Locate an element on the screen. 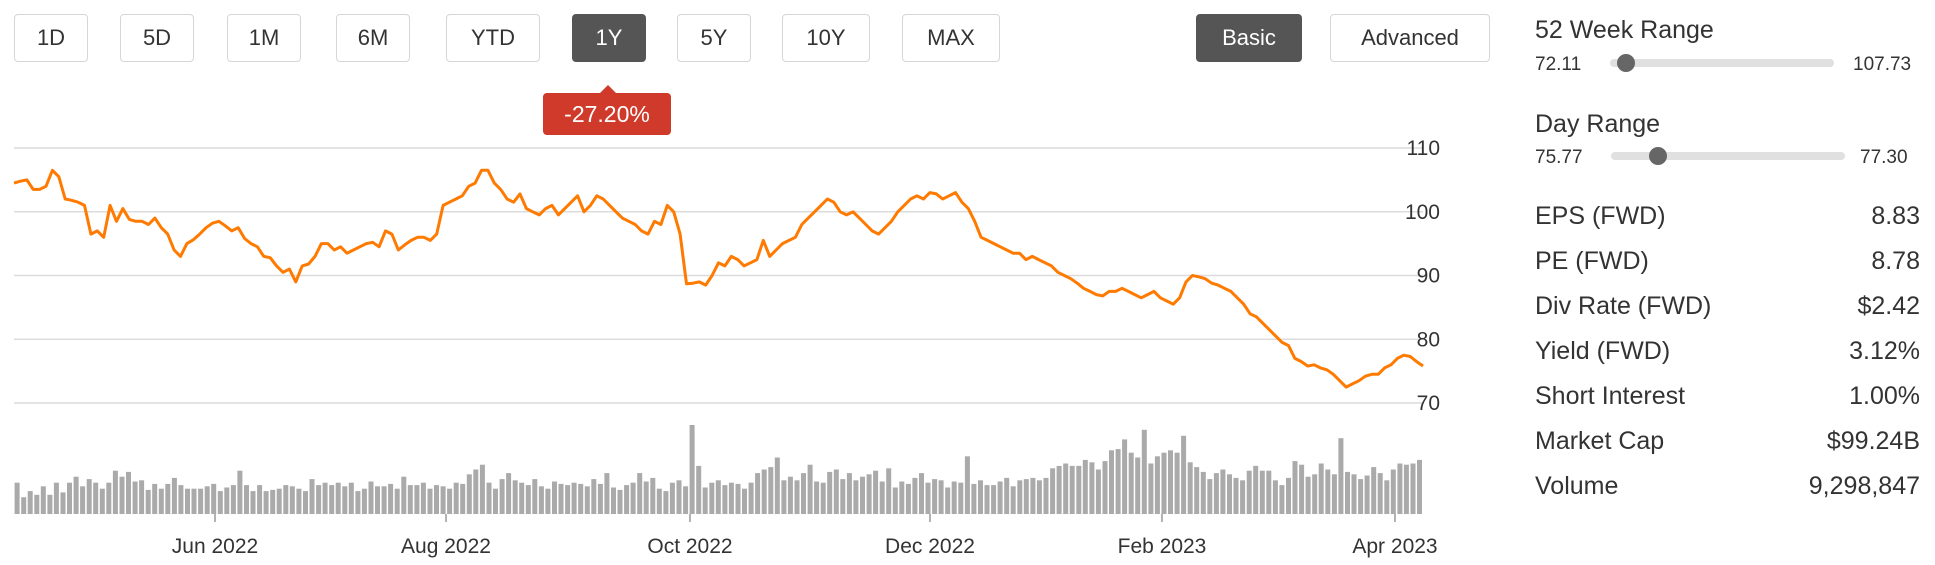 This screenshot has width=1935, height=565. advanced-view-button: Advanced is located at coordinates (1410, 38).